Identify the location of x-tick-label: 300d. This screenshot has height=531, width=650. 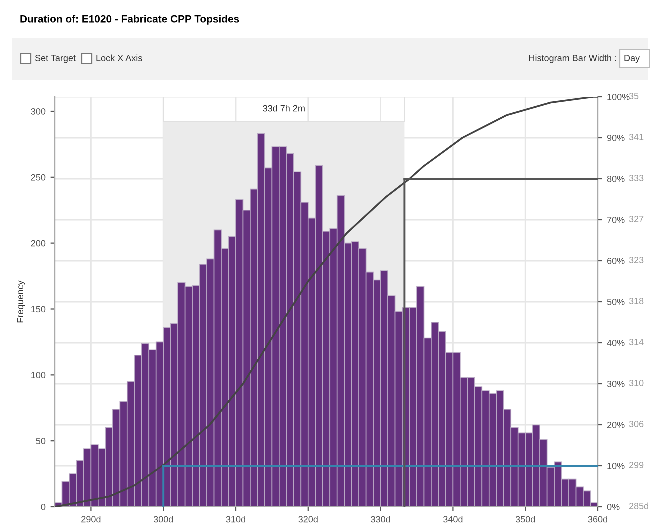
(164, 519).